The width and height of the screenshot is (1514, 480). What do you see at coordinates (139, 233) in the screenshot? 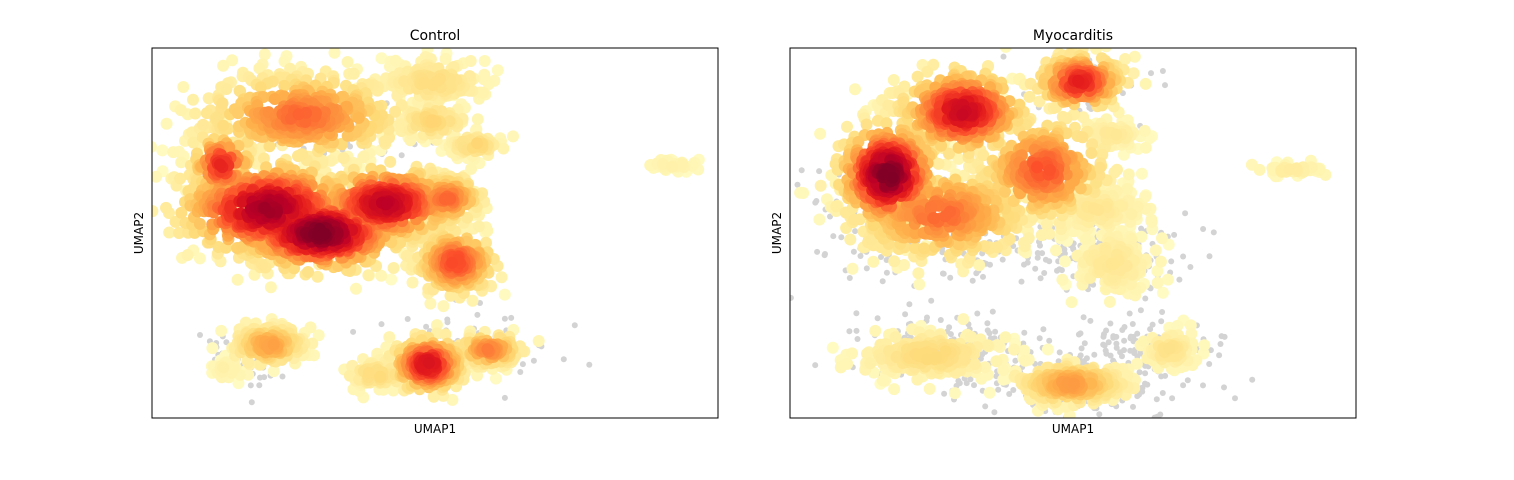
I see `y-axis-label-control: UMAP2` at bounding box center [139, 233].